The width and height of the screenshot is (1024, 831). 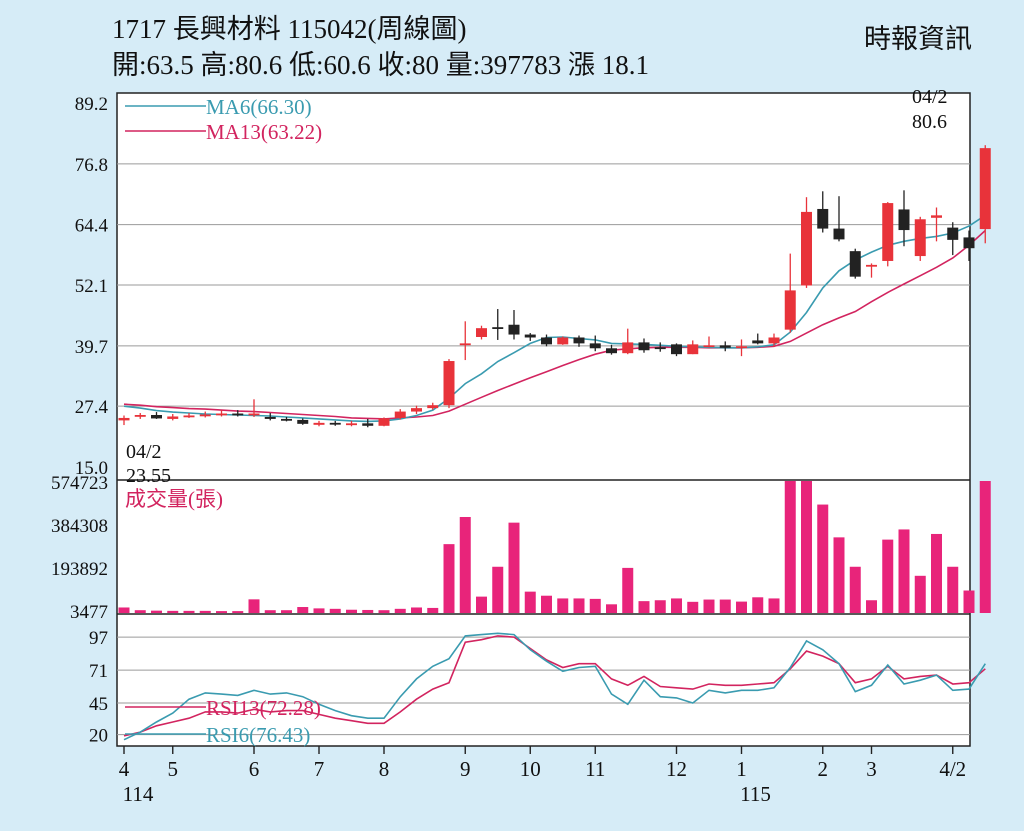 I want to click on price-tick-label: 27.4, so click(x=92, y=407).